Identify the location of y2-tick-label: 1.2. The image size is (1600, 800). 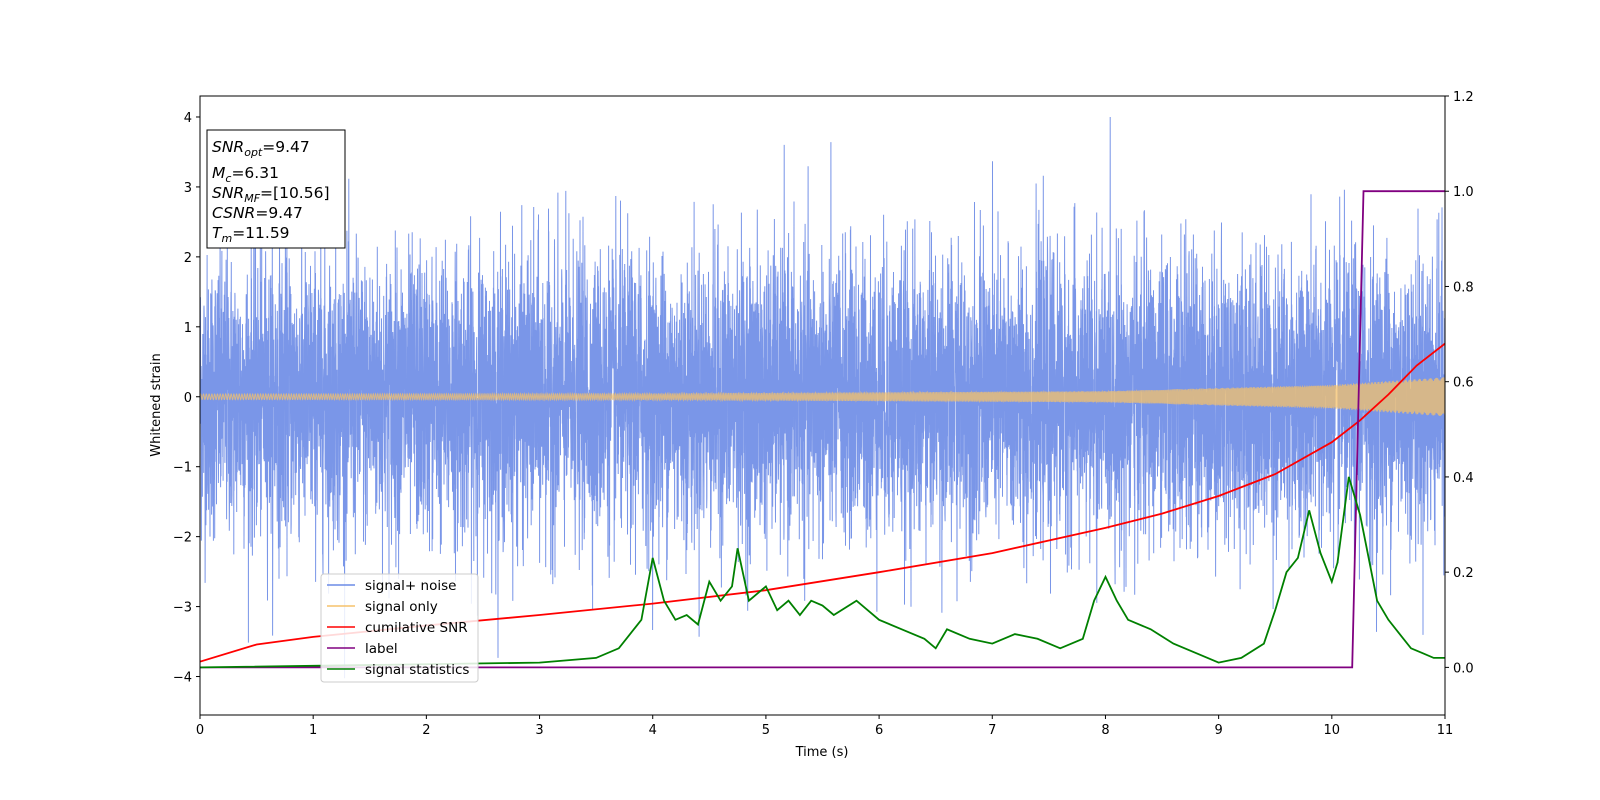
(1463, 97).